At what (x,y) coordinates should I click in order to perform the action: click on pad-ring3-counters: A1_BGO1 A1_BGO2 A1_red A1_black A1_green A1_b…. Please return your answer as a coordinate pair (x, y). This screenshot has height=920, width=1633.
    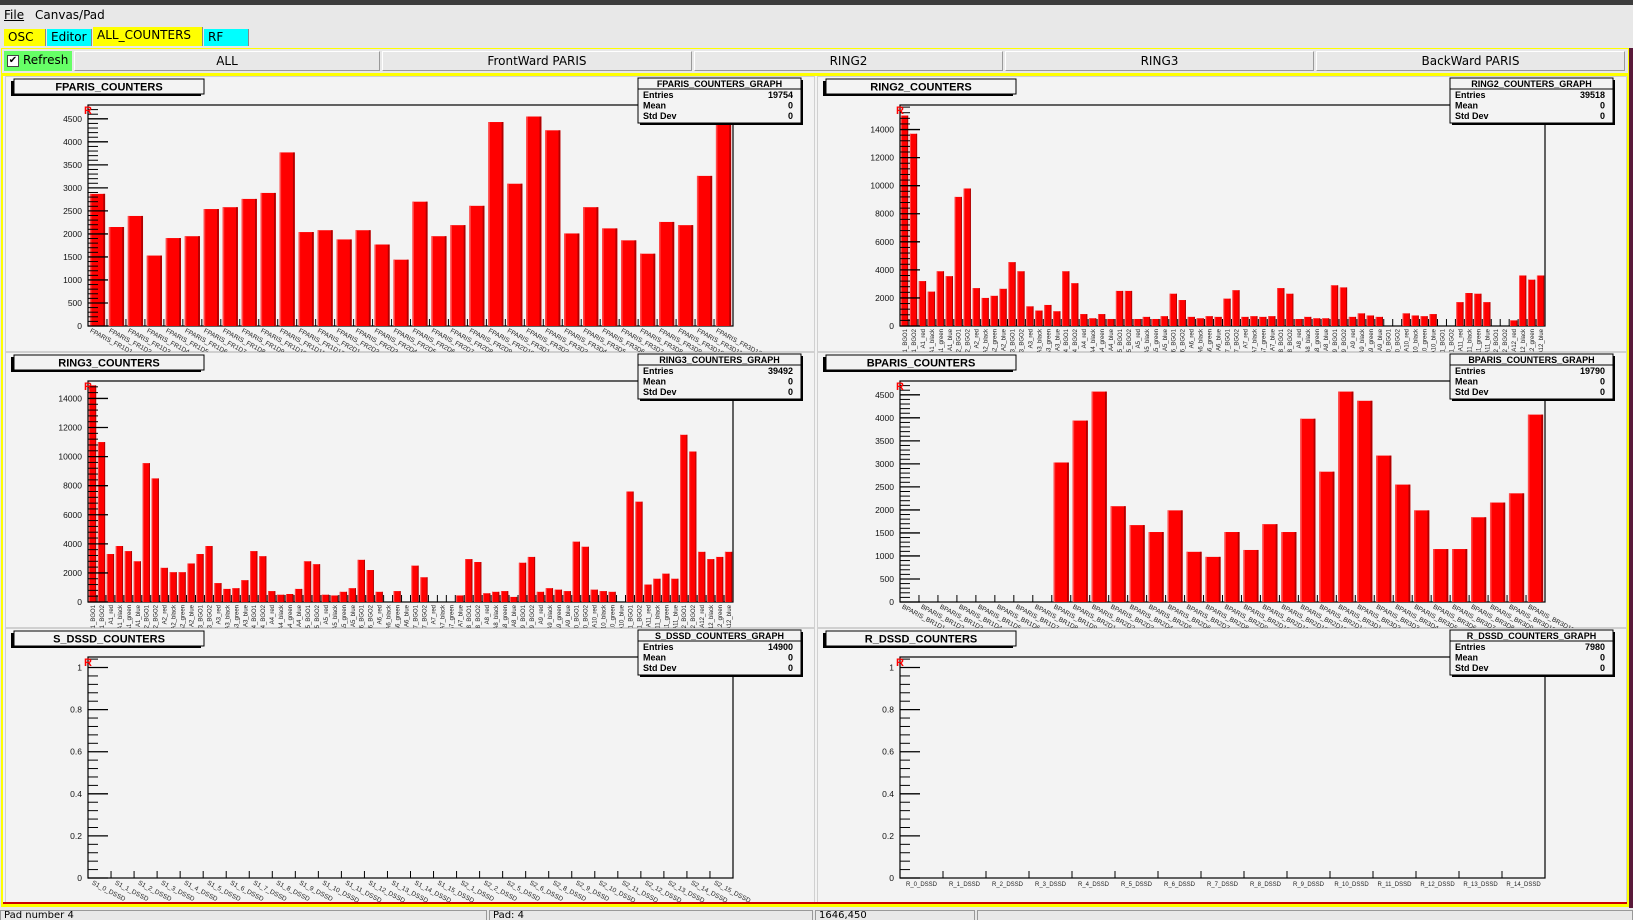
    Looking at the image, I should click on (410, 490).